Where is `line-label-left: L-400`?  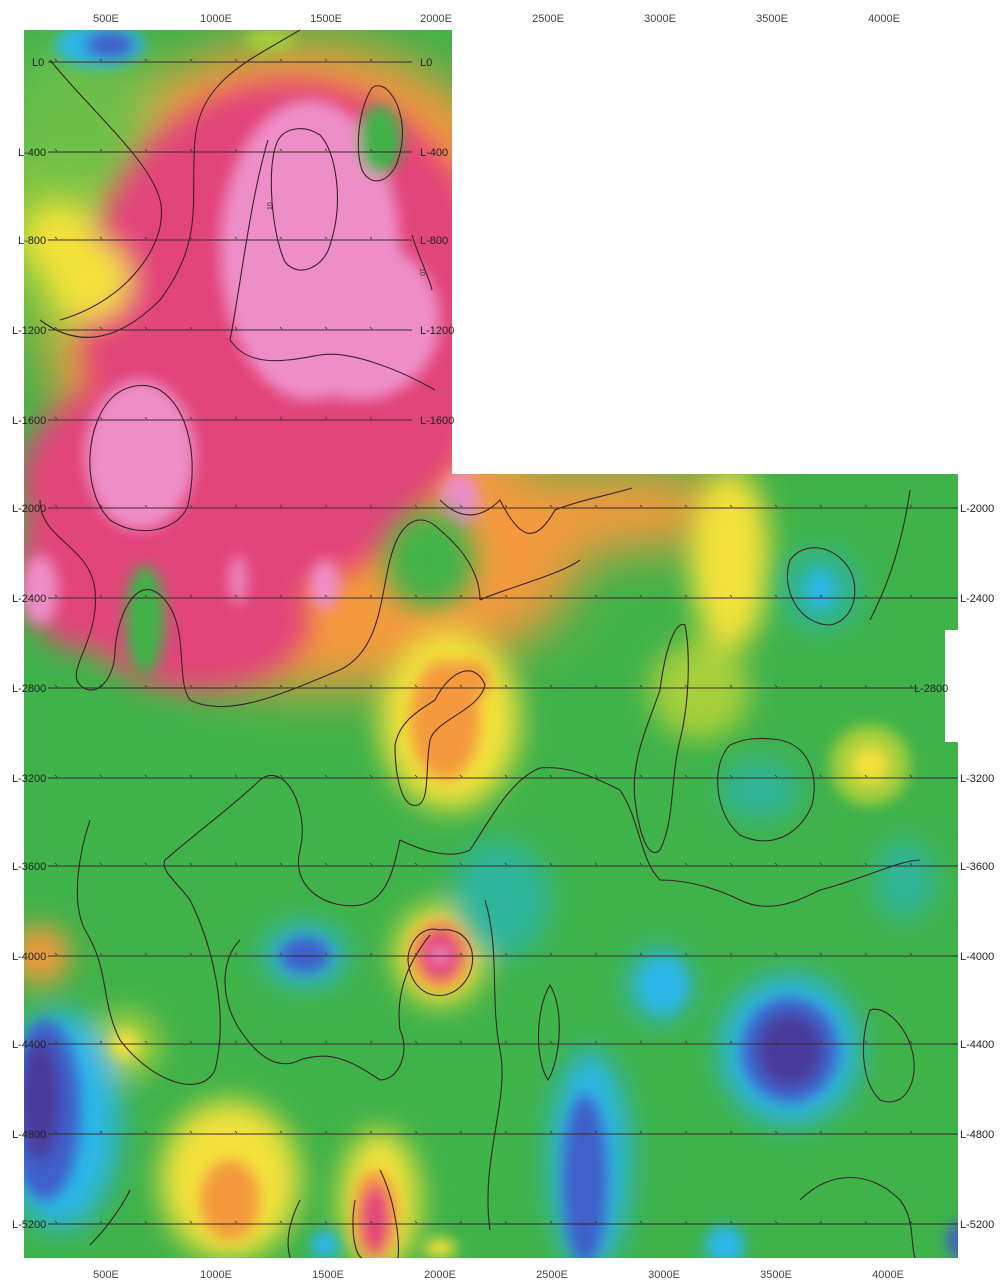 line-label-left: L-400 is located at coordinates (32, 153).